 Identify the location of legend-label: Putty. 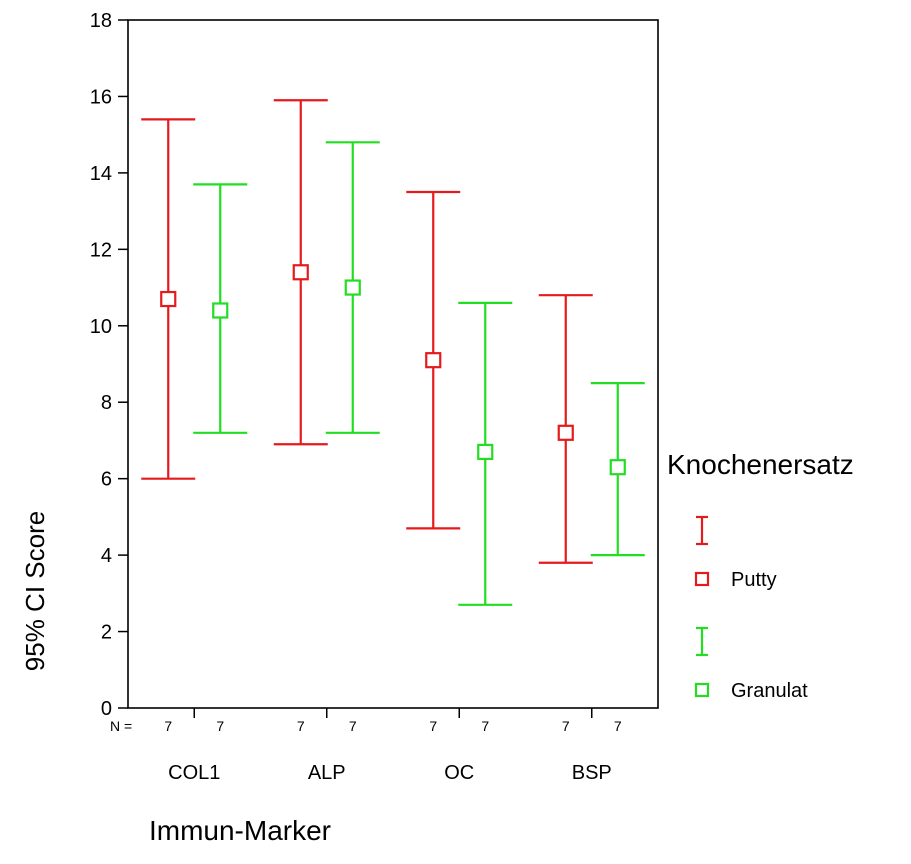
(754, 580).